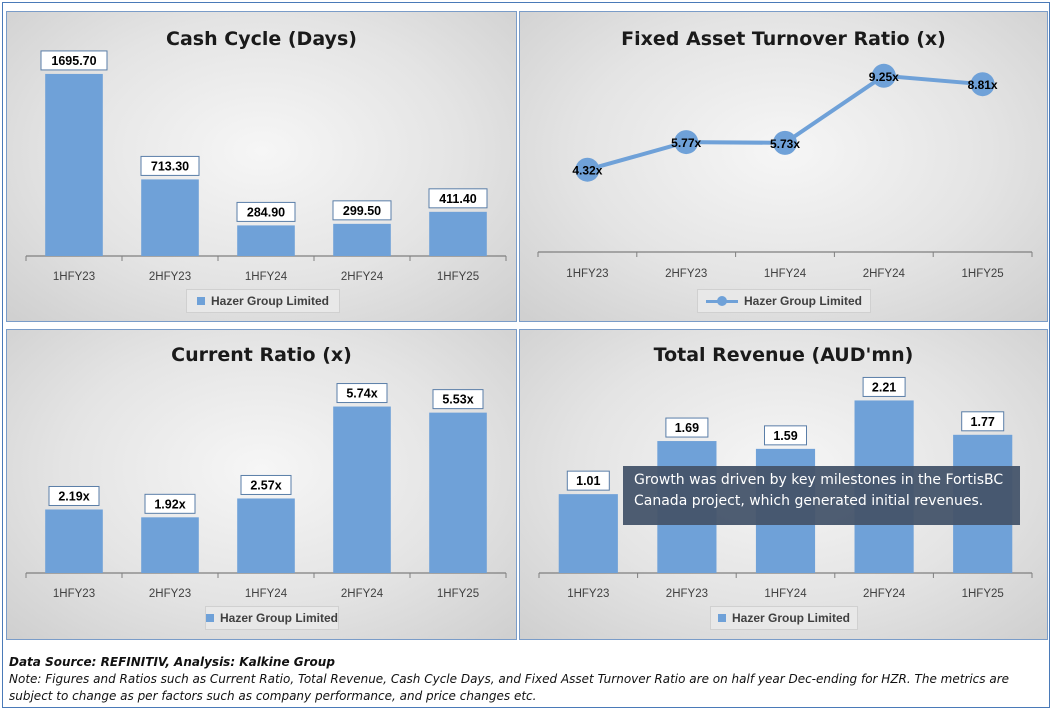  I want to click on chart-title: Current Ratio (x), so click(261, 355).